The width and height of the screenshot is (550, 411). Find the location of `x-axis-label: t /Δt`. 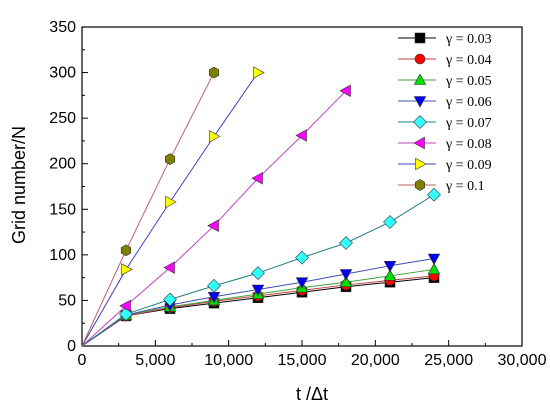

x-axis-label: t /Δt is located at coordinates (312, 394).